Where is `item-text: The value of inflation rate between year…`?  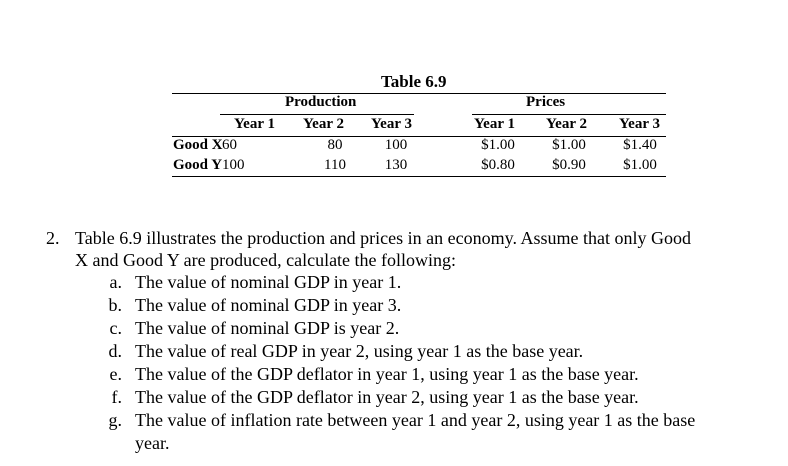
item-text: The value of inflation rate between year… is located at coordinates (415, 420).